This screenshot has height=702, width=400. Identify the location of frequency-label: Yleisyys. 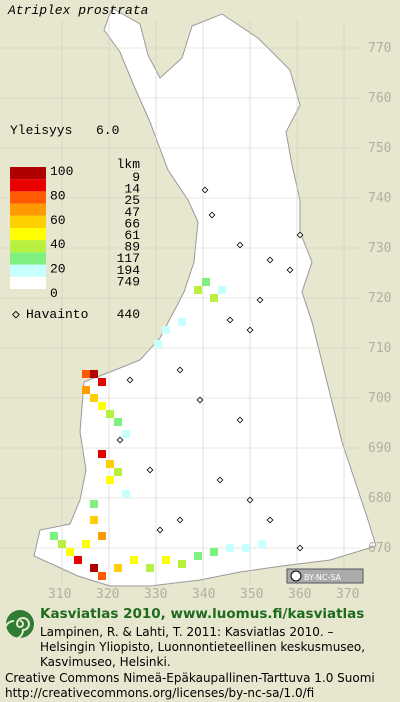
(41, 130).